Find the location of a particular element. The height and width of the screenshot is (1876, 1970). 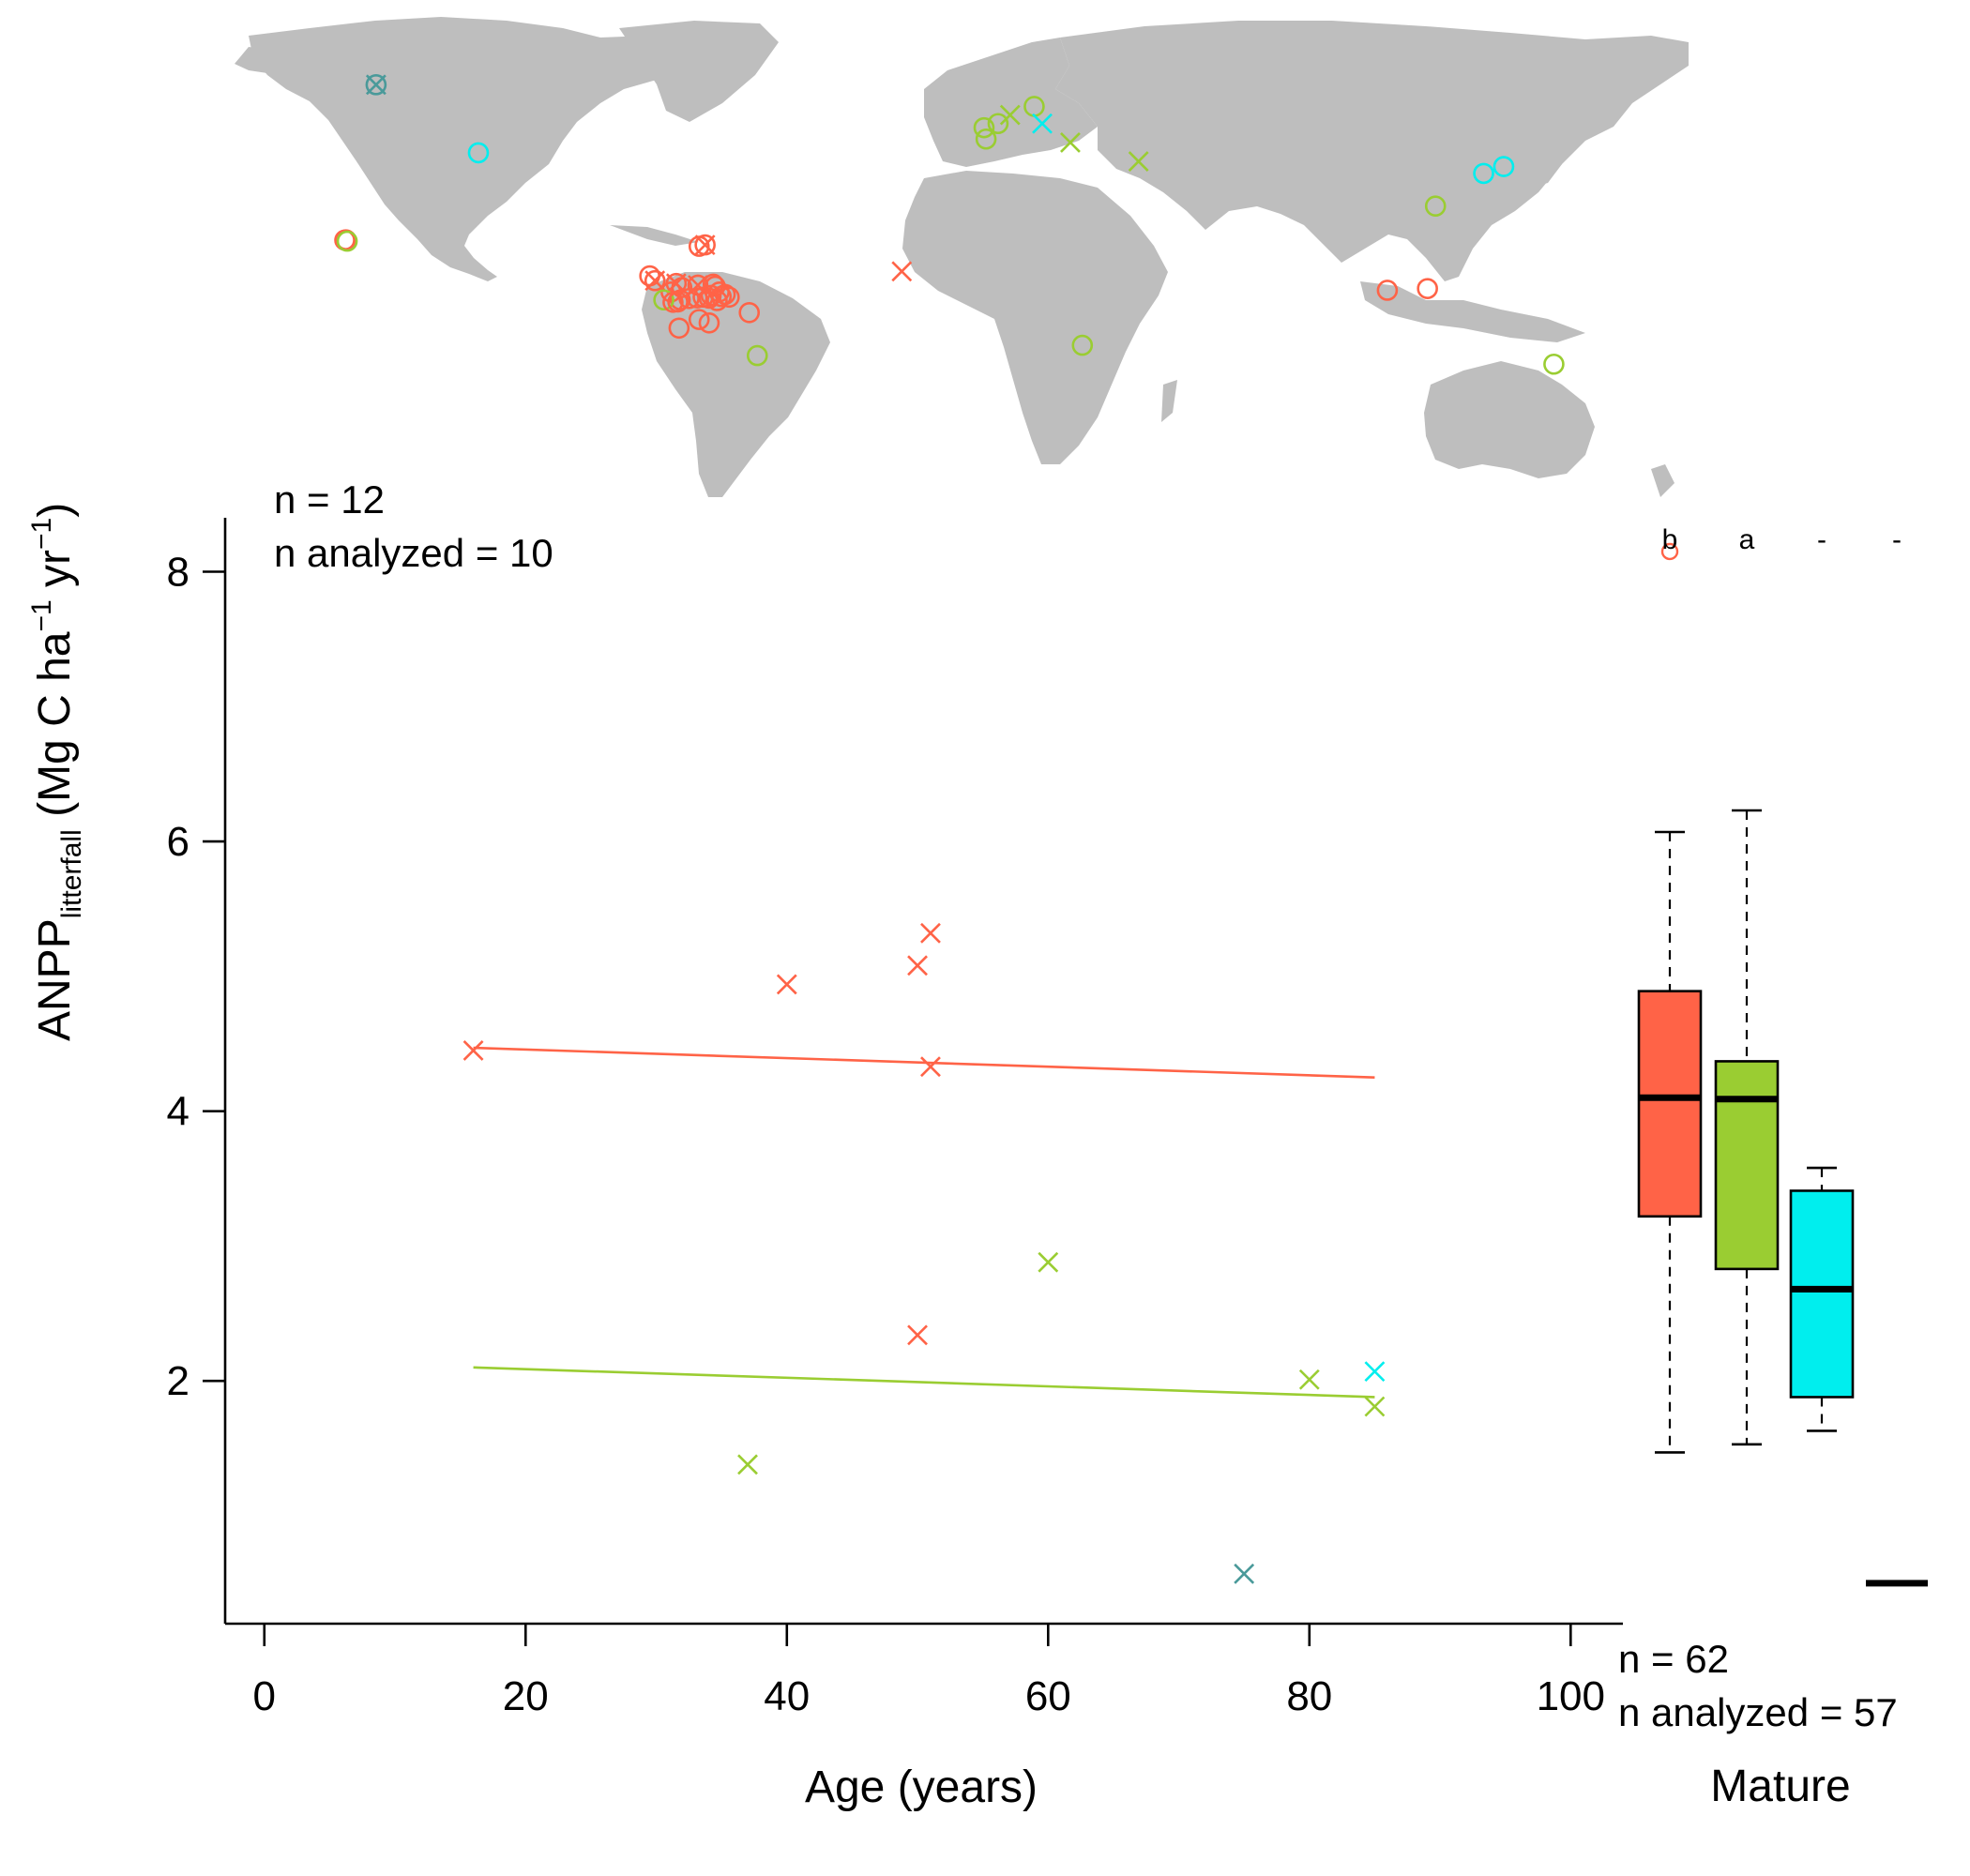

point-temperate_broadleaf-2-stroke-b is located at coordinates (1309, 1379).